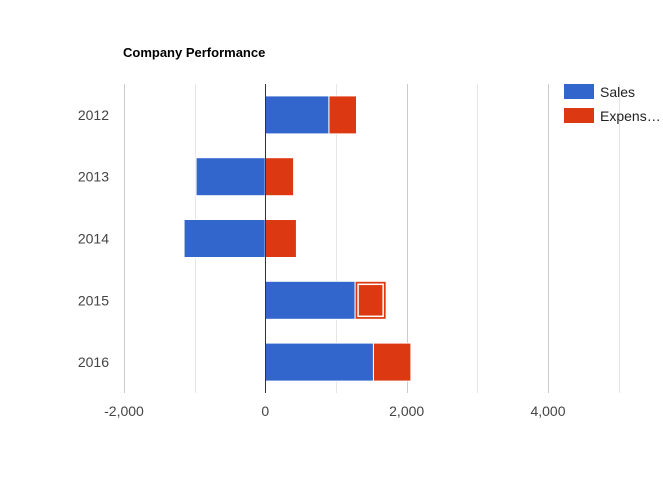 The width and height of the screenshot is (663, 483). Describe the element at coordinates (279, 177) in the screenshot. I see `bar-expens--2013` at that location.